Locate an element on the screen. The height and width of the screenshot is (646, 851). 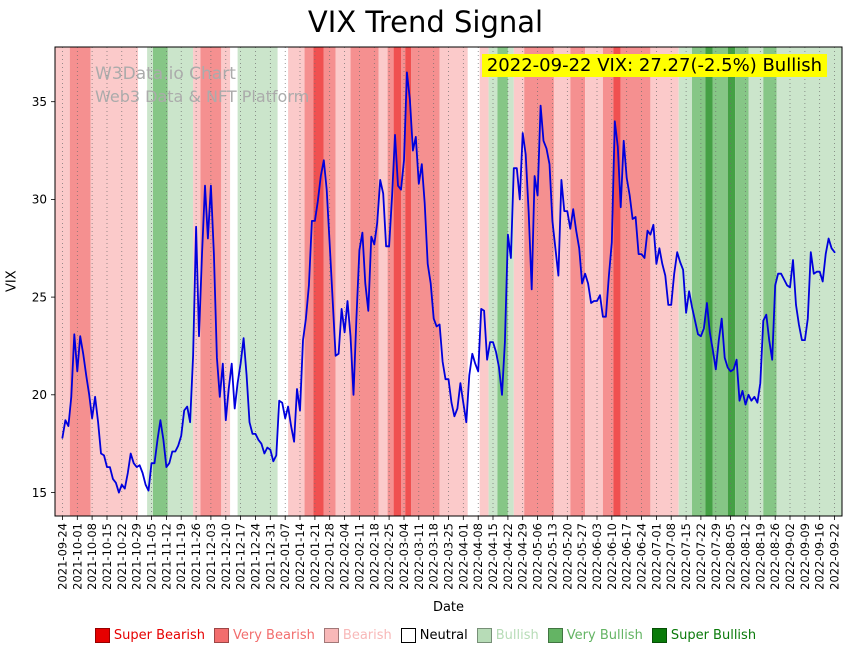
svg-text: 2022-01-28 is located at coordinates (330, 556).